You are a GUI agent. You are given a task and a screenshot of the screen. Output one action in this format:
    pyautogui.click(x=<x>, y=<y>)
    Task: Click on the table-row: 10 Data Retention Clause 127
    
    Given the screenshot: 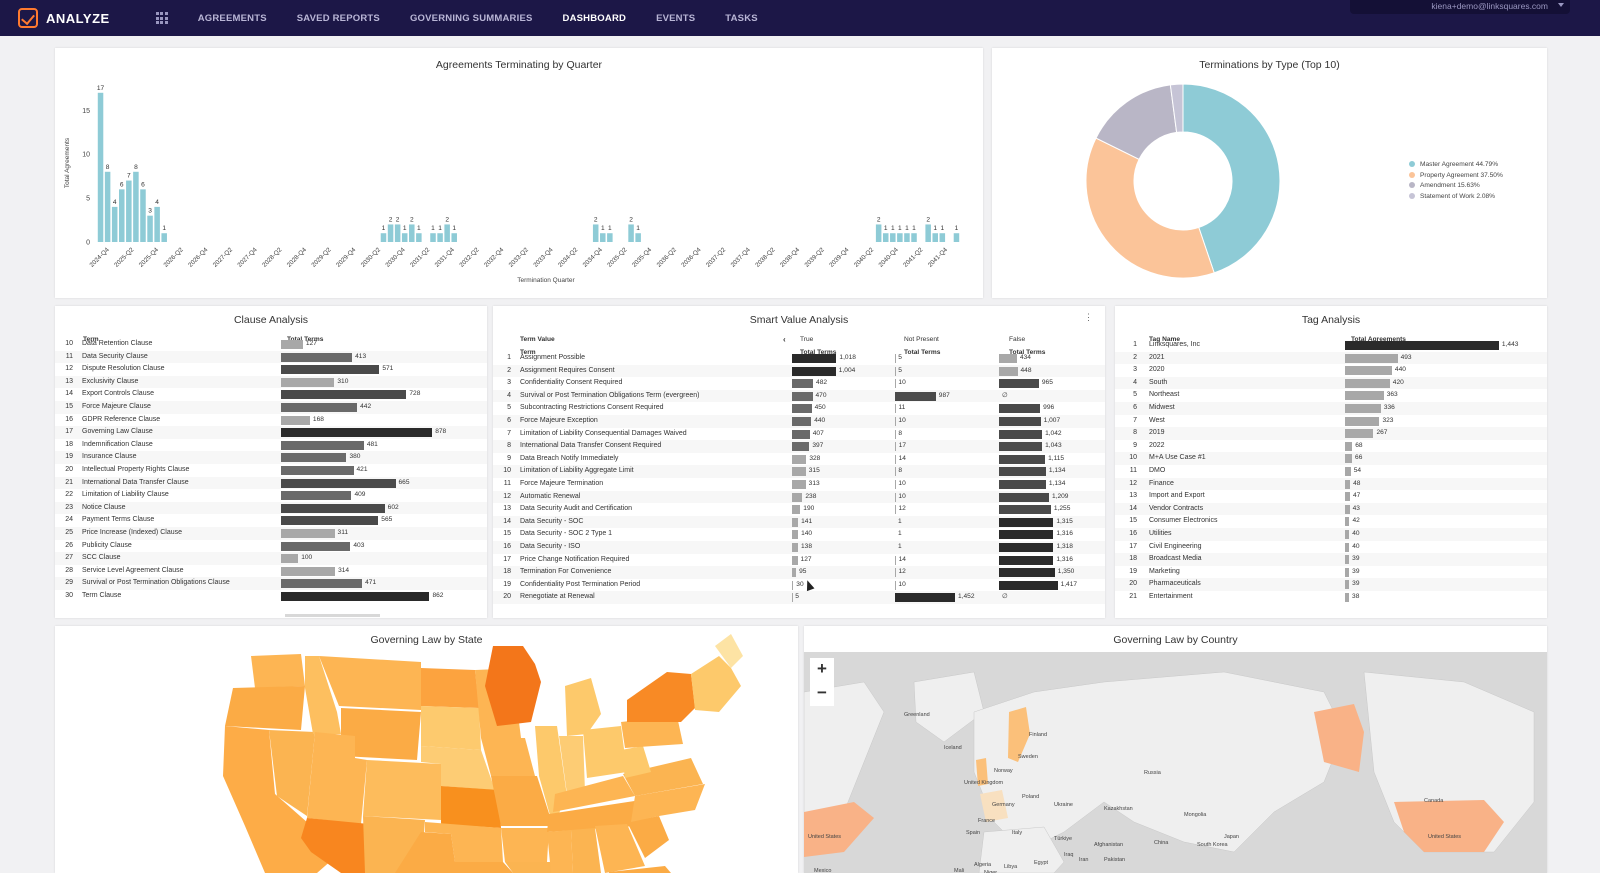 What is the action you would take?
    pyautogui.click(x=271, y=344)
    